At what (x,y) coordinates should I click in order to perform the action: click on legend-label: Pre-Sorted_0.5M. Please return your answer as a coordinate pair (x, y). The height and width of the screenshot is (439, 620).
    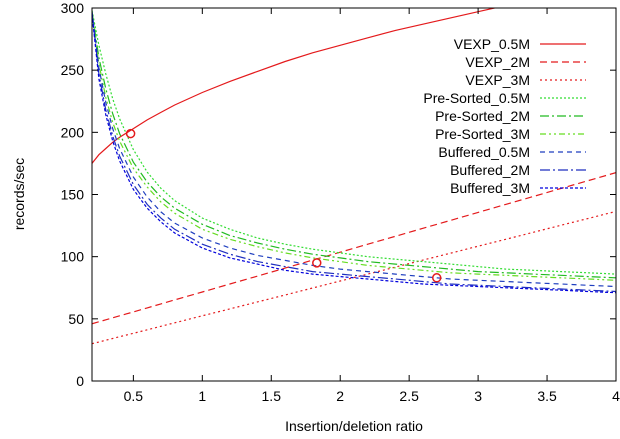
    Looking at the image, I should click on (476, 98).